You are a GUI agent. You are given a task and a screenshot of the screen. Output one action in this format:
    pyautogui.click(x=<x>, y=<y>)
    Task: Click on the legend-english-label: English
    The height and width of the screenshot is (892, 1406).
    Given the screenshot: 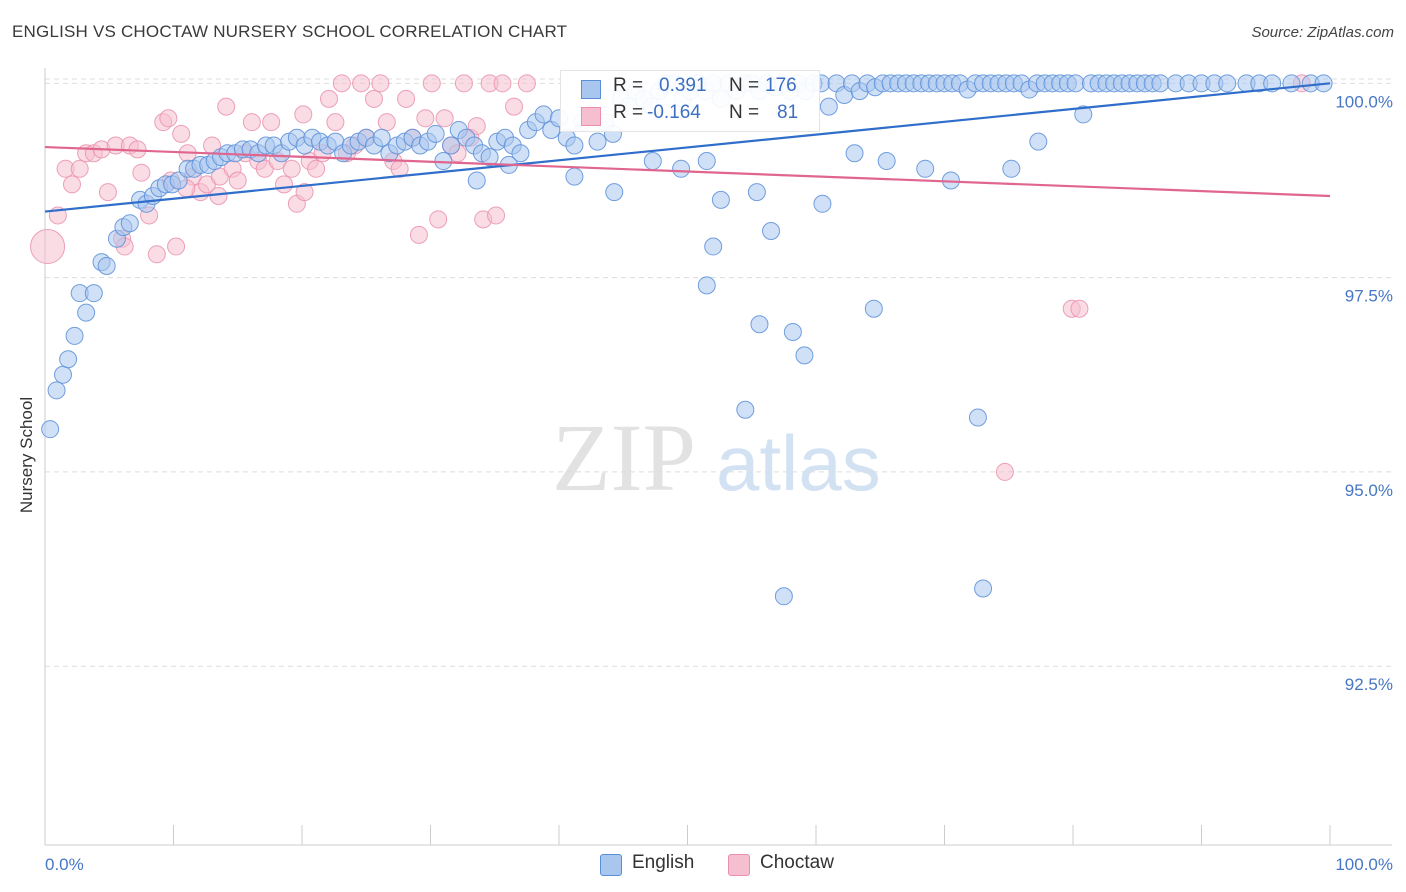 What is the action you would take?
    pyautogui.click(x=663, y=862)
    